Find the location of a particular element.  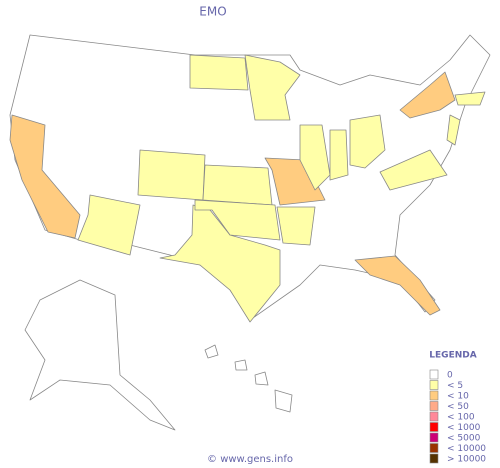

legend-label: < 5000 is located at coordinates (464, 439).